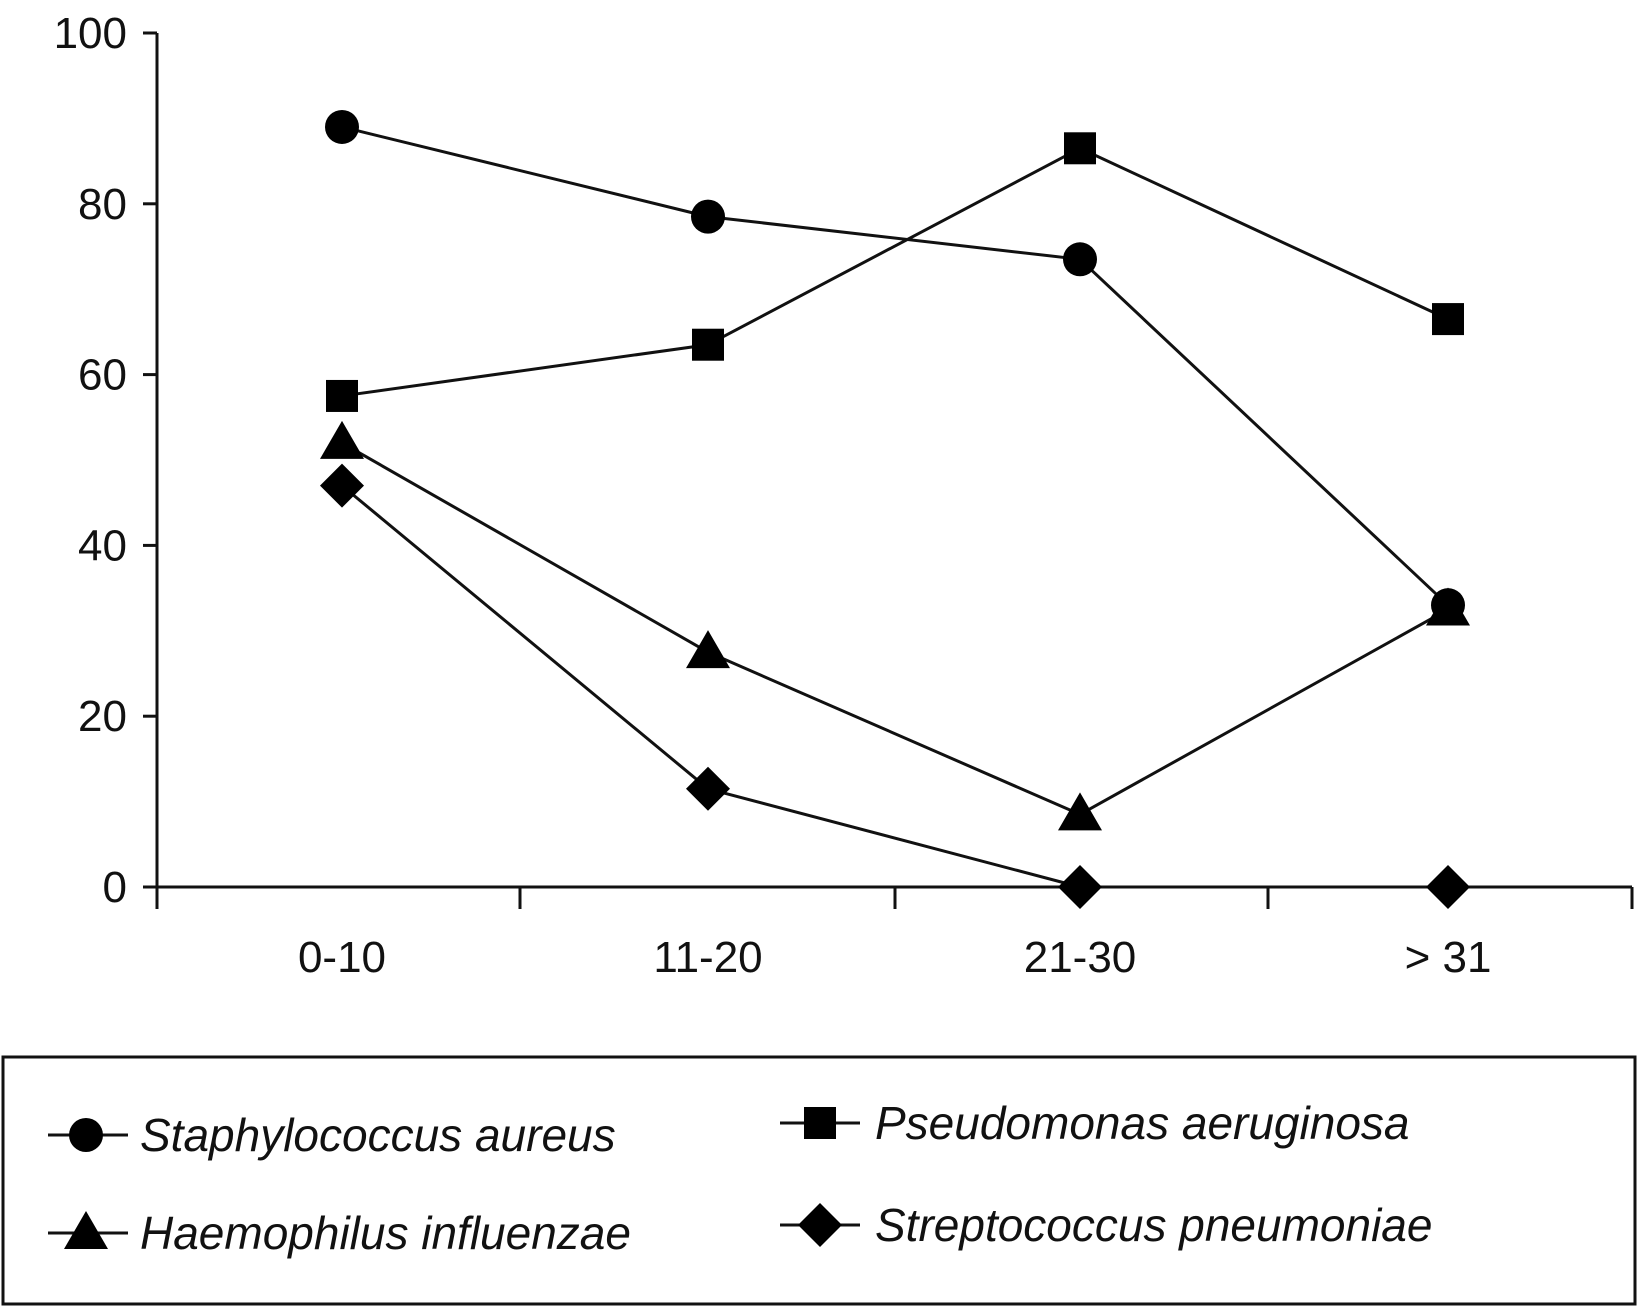  I want to click on series-square, so click(895, 272).